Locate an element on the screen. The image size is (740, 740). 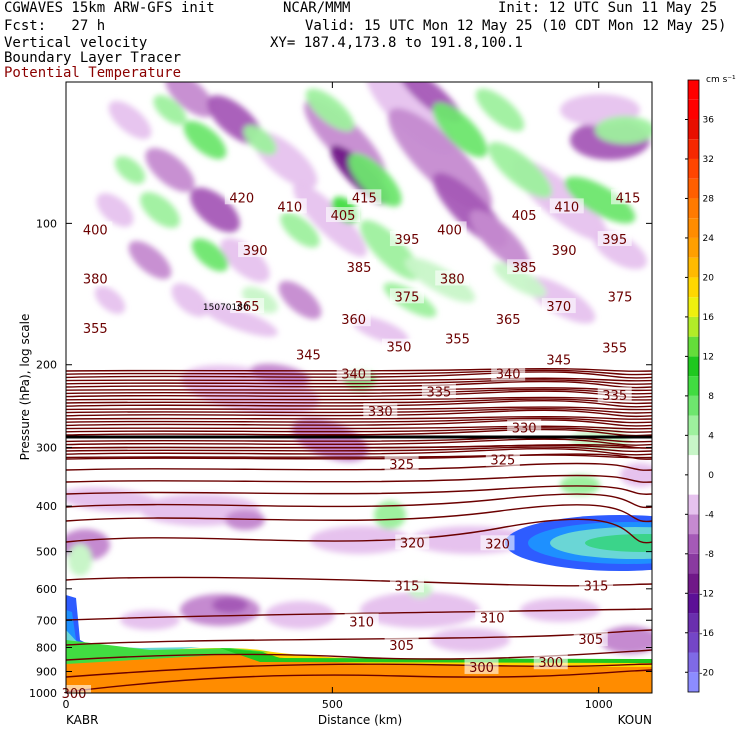
theta-label: 405 is located at coordinates (524, 216).